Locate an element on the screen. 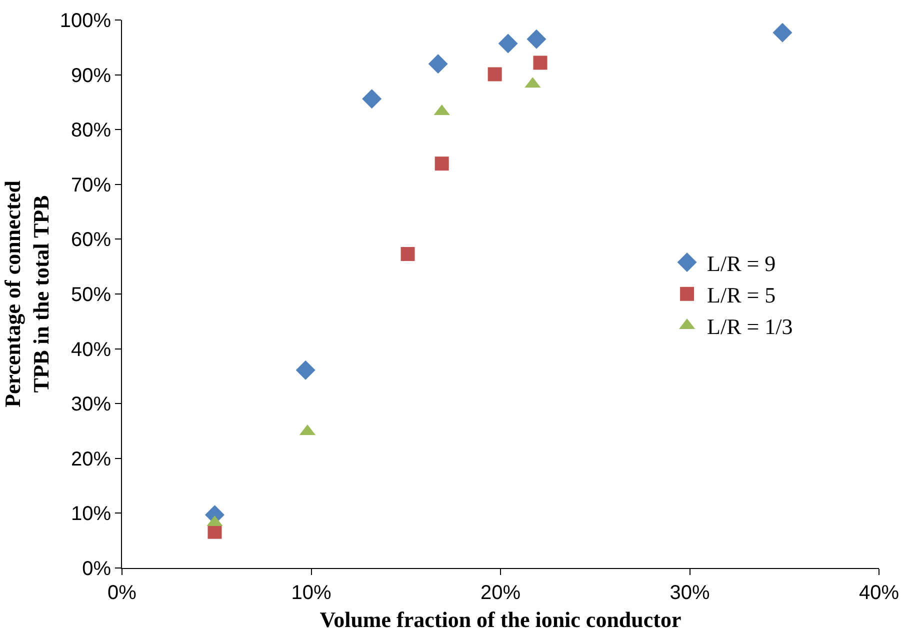 The image size is (909, 637). x-tick-label: 20% is located at coordinates (500, 593).